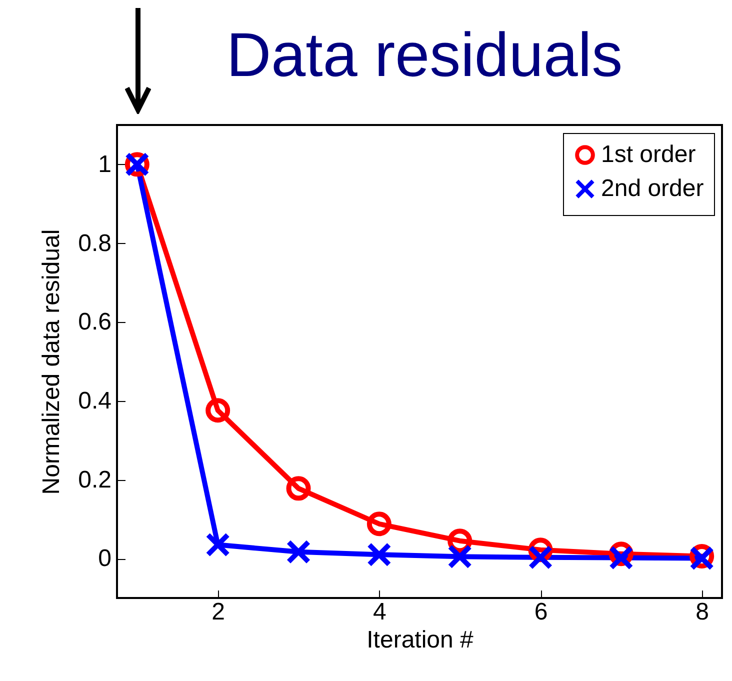  What do you see at coordinates (379, 612) in the screenshot?
I see `x-tick-label: 4` at bounding box center [379, 612].